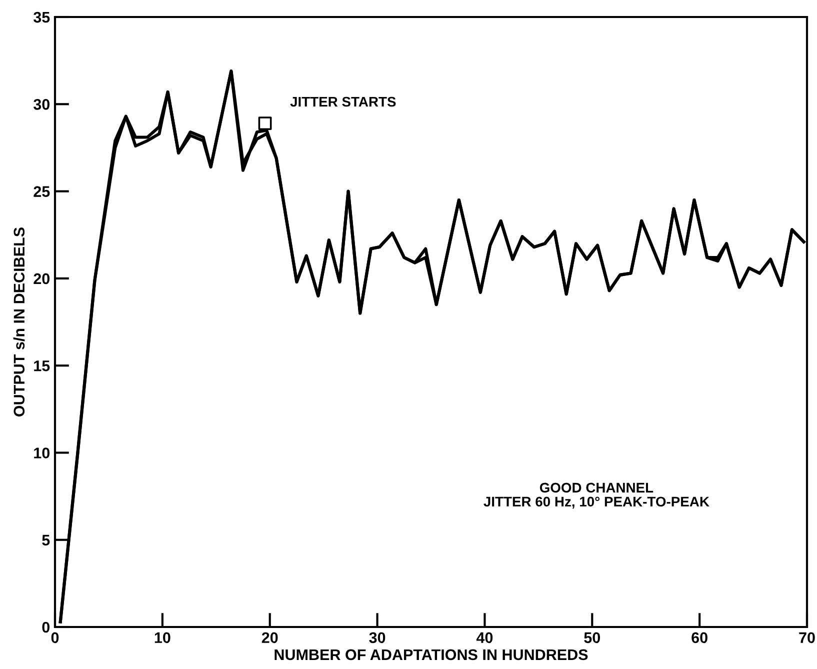  Describe the element at coordinates (42, 278) in the screenshot. I see `y-tick-label: 20` at that location.